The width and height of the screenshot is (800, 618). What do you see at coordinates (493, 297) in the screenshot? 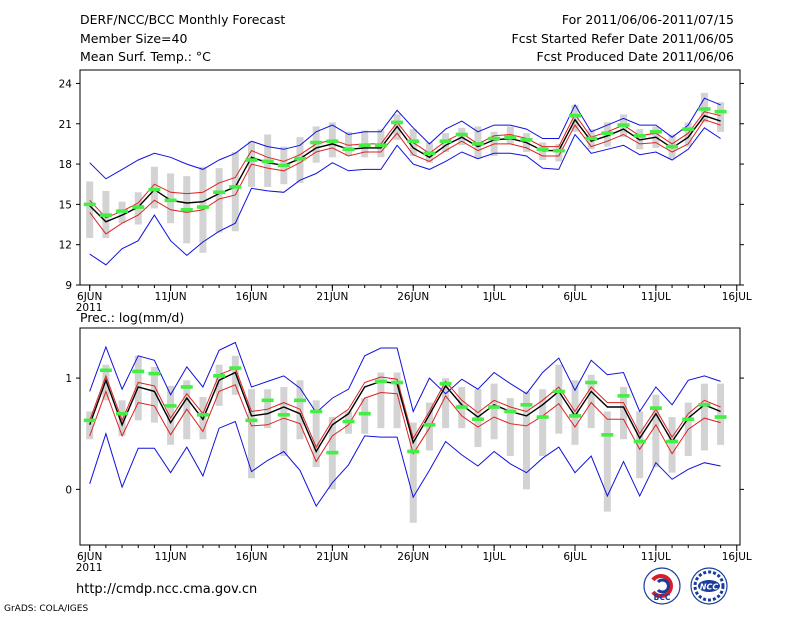
I see `temp-xtick-label: 1JUL` at bounding box center [493, 297].